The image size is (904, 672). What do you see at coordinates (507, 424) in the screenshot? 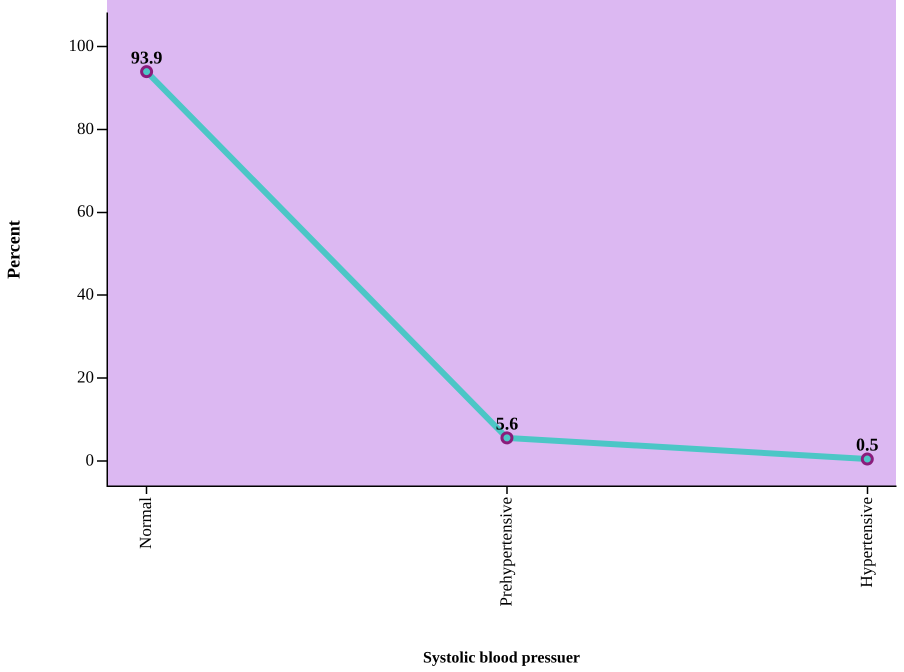
I see `data-label: 5.6` at bounding box center [507, 424].